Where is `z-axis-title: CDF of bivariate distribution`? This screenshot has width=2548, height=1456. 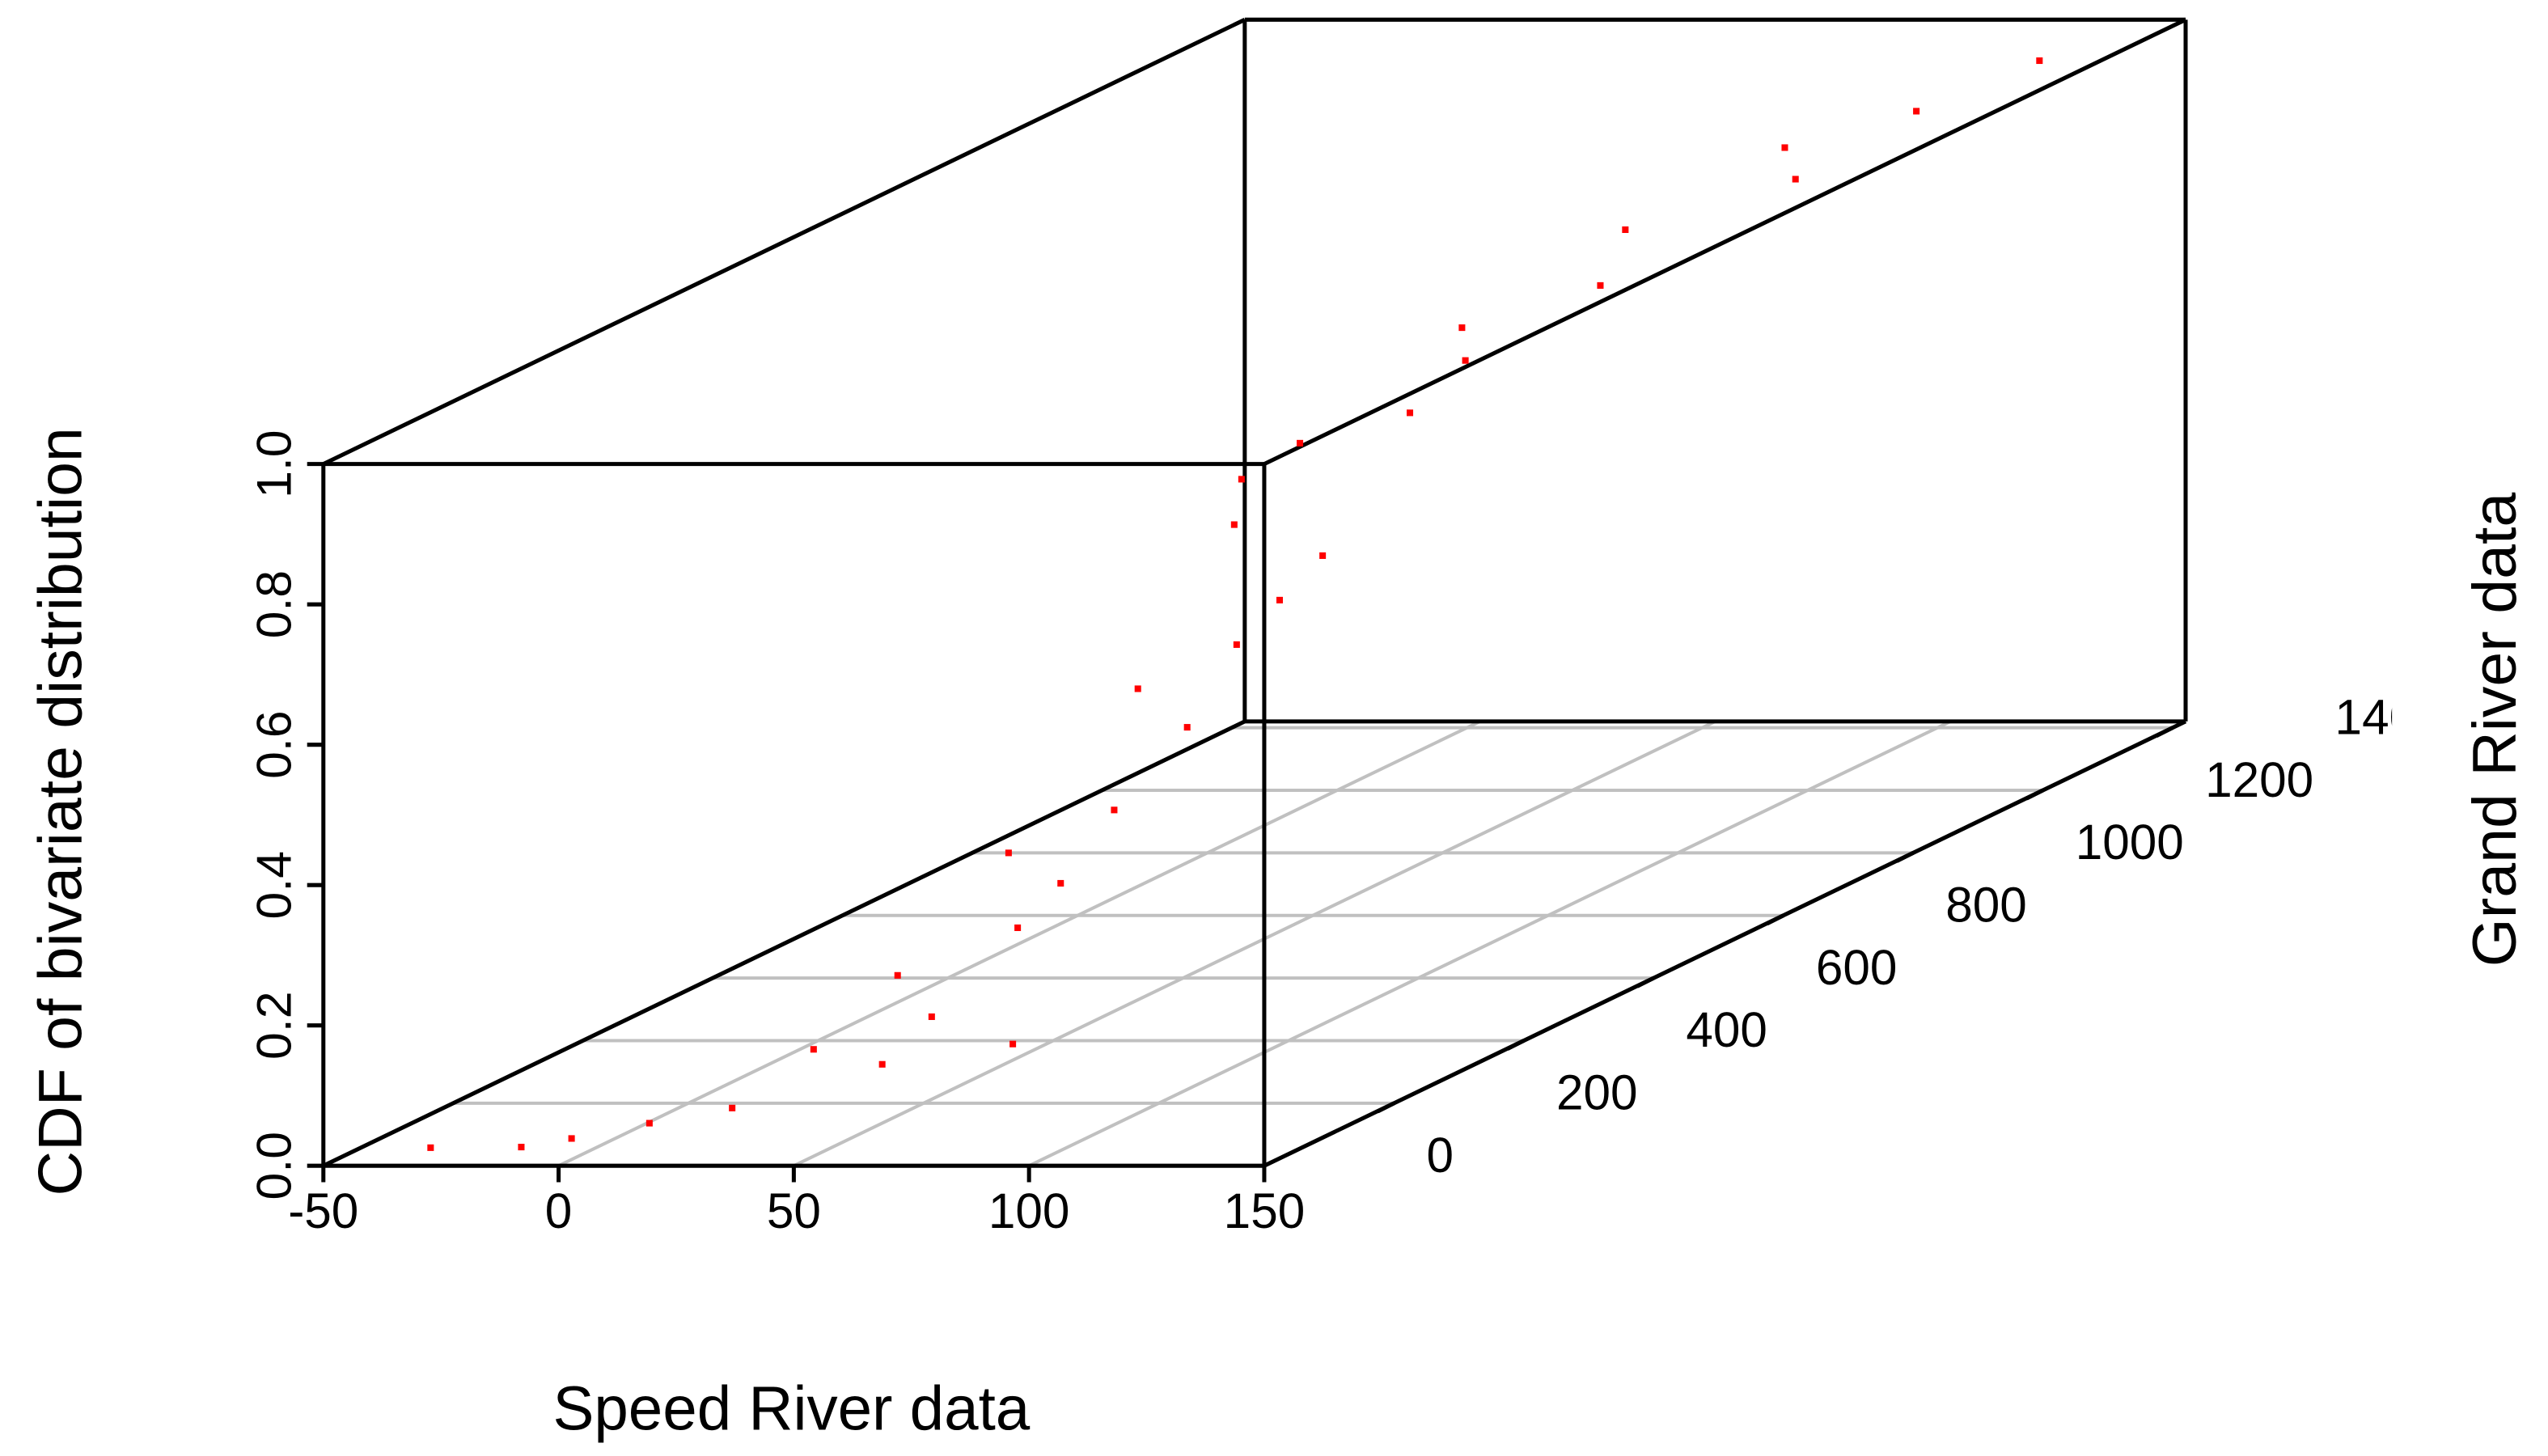
z-axis-title: CDF of bivariate distribution is located at coordinates (61, 812).